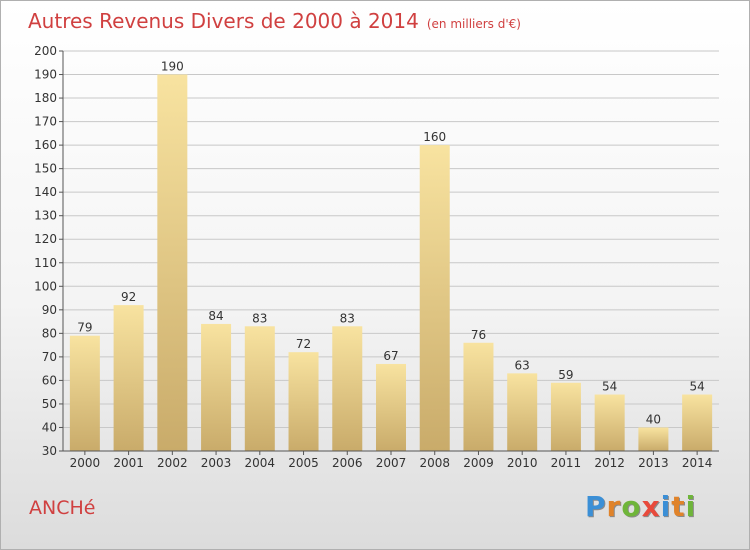  Describe the element at coordinates (45, 286) in the screenshot. I see `y-tick-label: 100` at that location.